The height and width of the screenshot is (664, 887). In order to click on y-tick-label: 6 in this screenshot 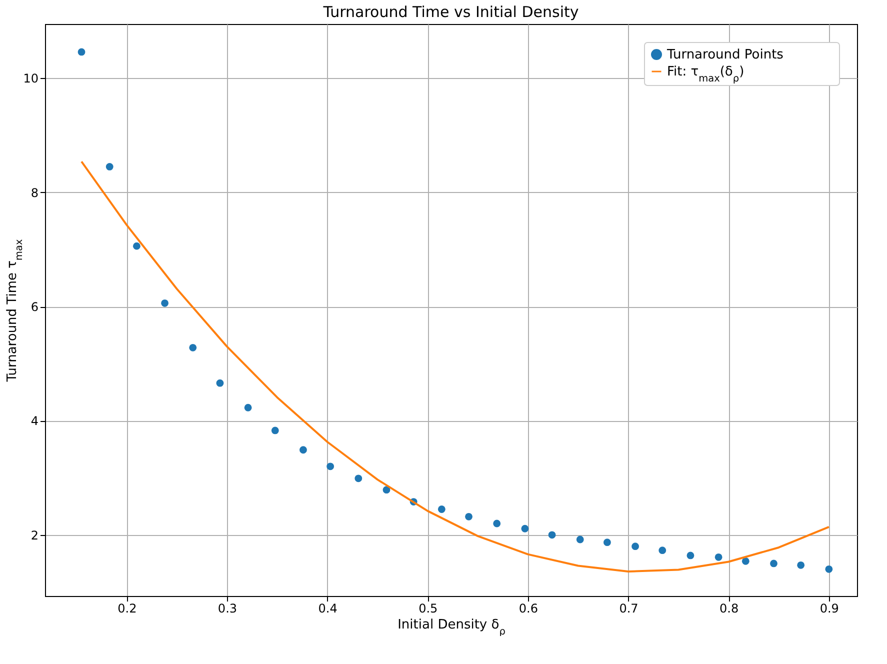, I will do `click(34, 307)`.